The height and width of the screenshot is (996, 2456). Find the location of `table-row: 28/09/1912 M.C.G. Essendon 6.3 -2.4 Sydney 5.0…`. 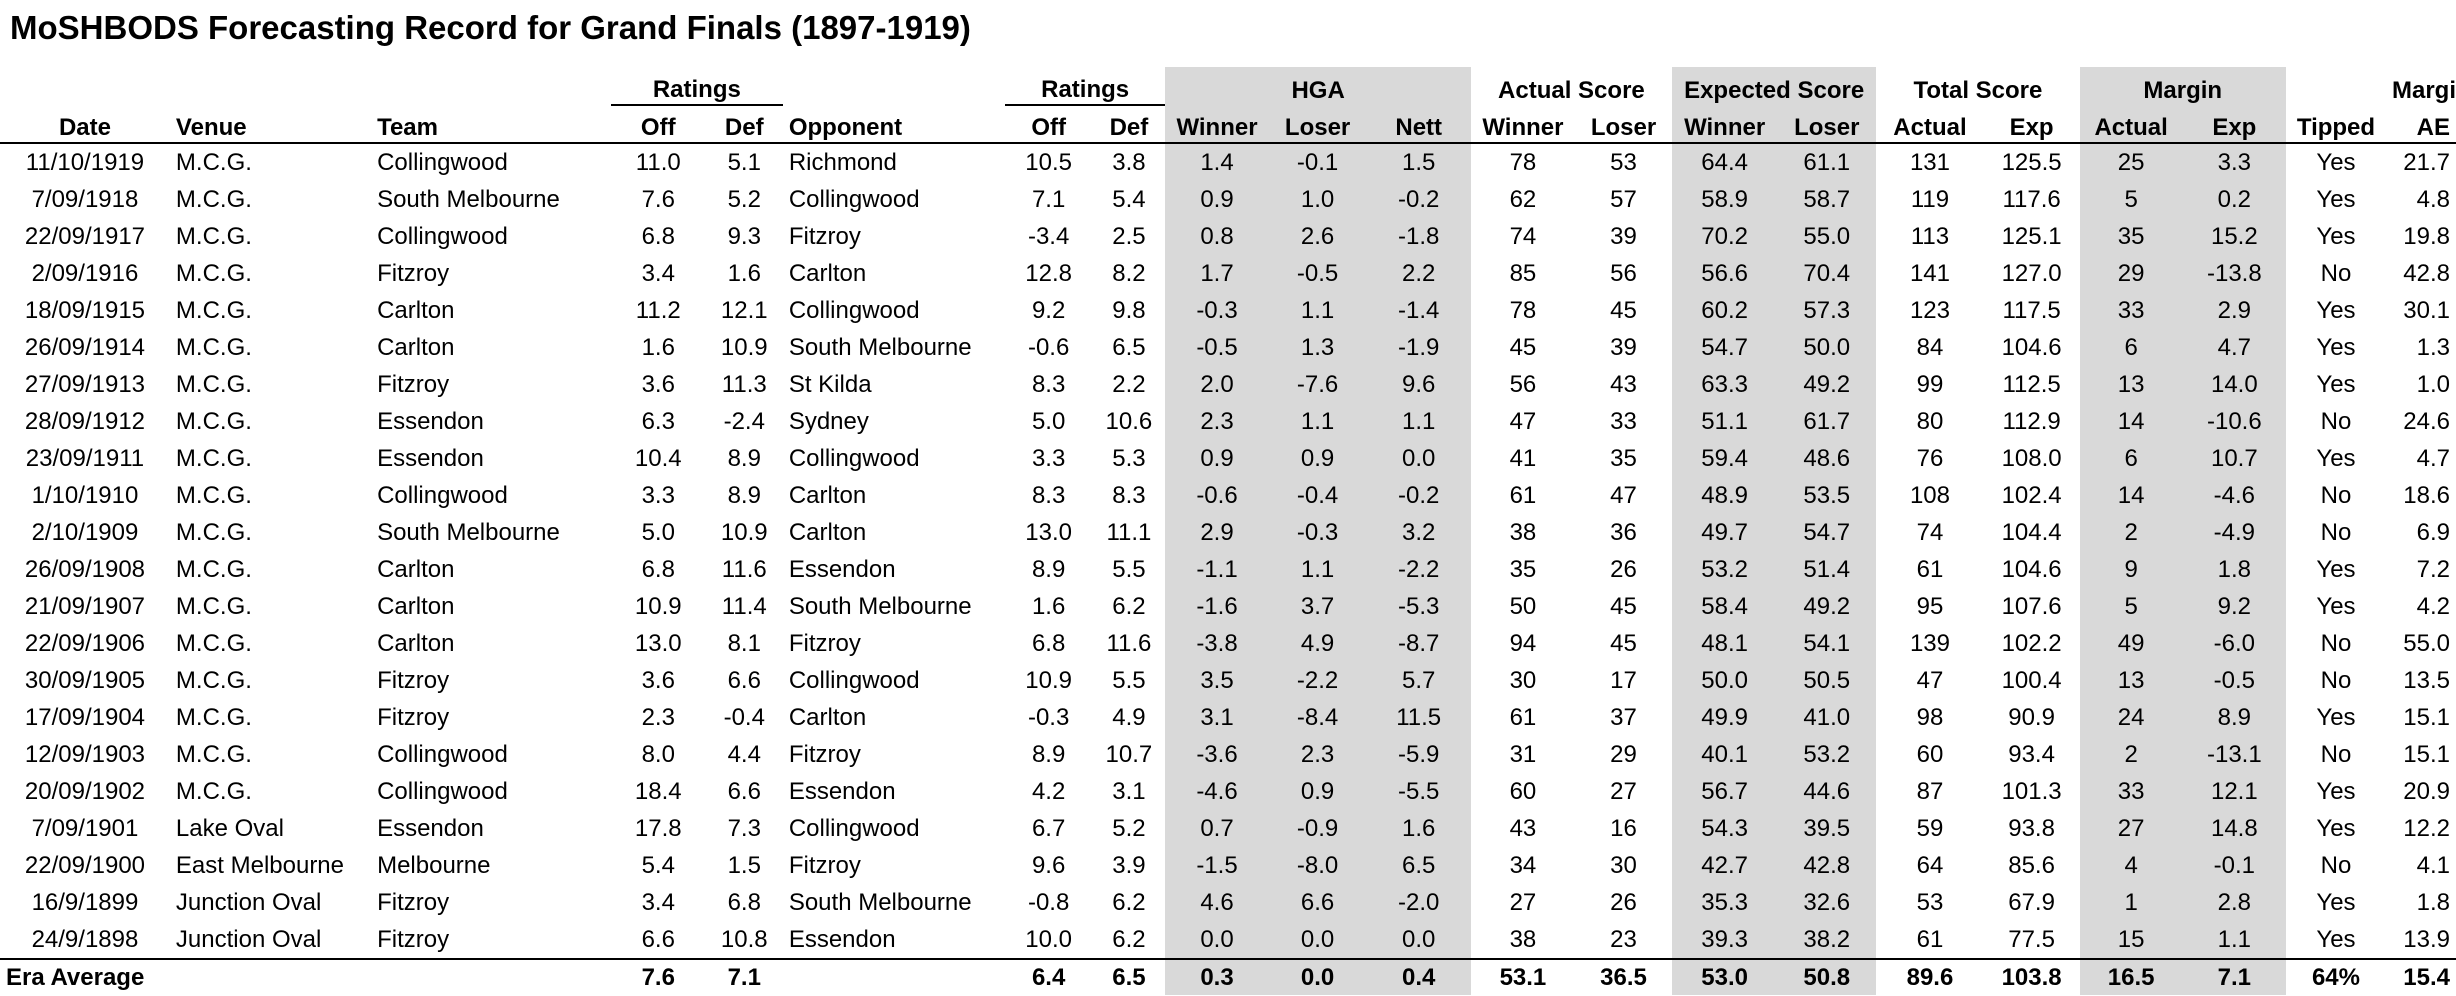

table-row: 28/09/1912 M.C.G. Essendon 6.3 -2.4 Sydney 5.0… is located at coordinates (1228, 421).